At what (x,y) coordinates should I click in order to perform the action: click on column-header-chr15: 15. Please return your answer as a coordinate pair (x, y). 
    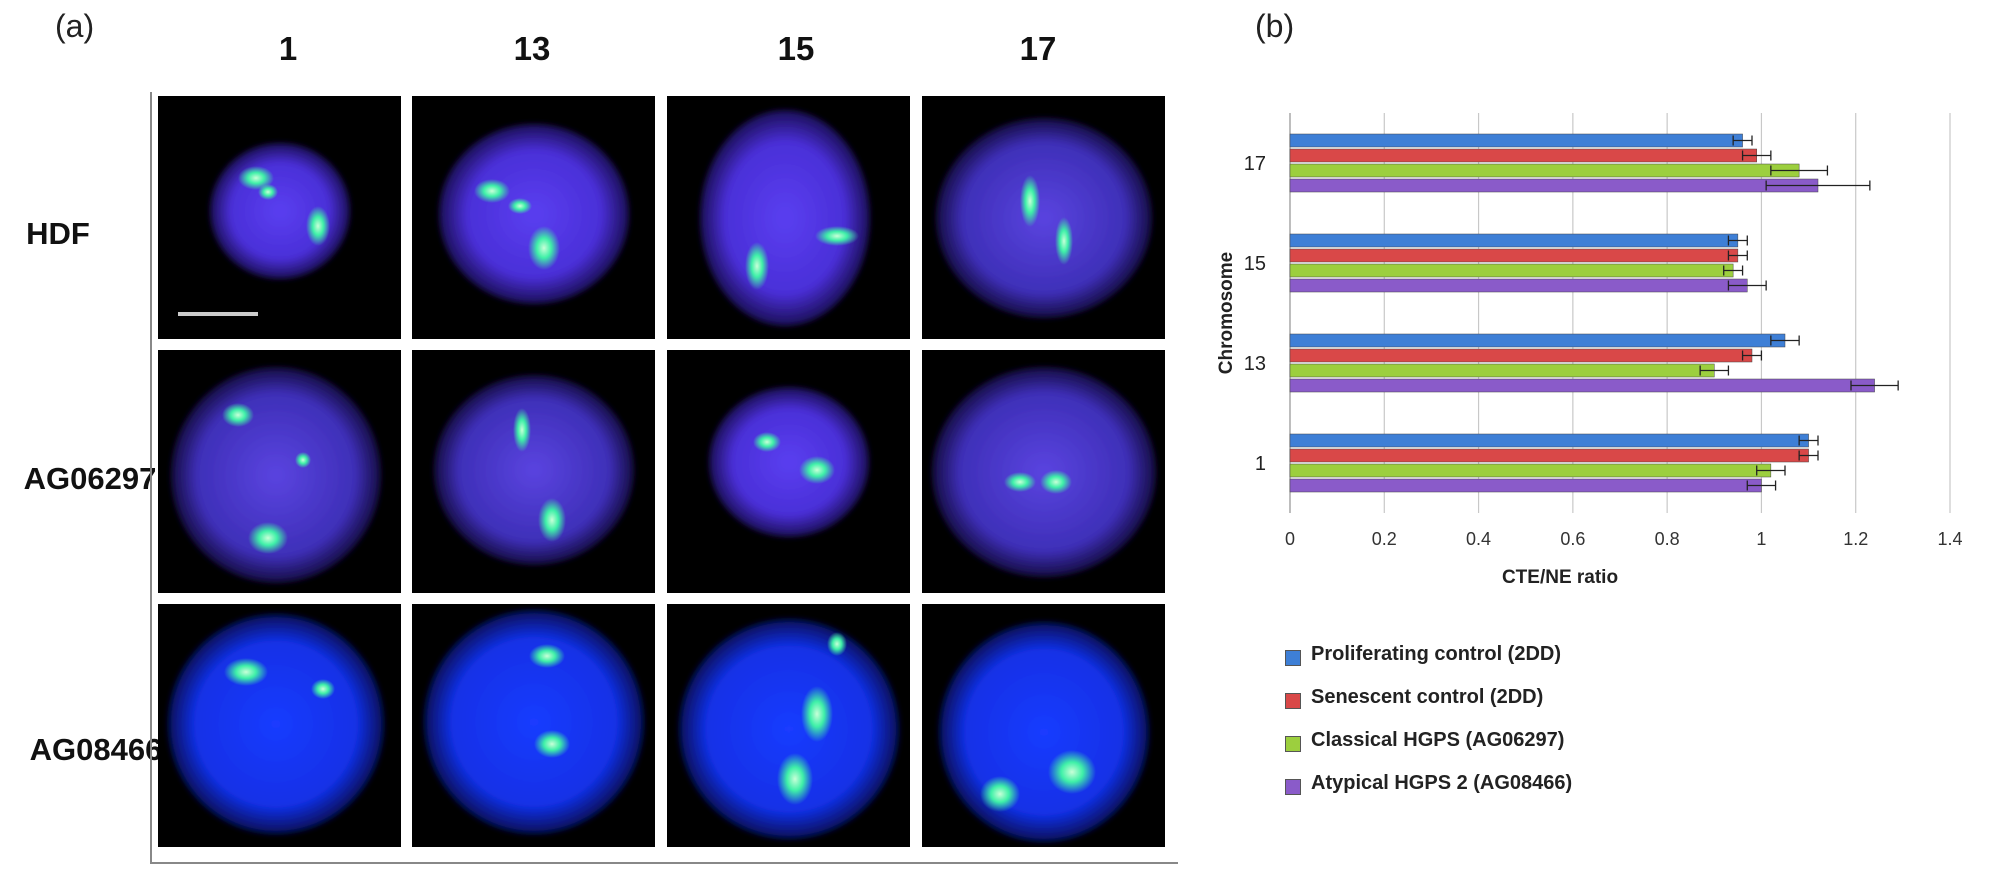
    Looking at the image, I should click on (796, 48).